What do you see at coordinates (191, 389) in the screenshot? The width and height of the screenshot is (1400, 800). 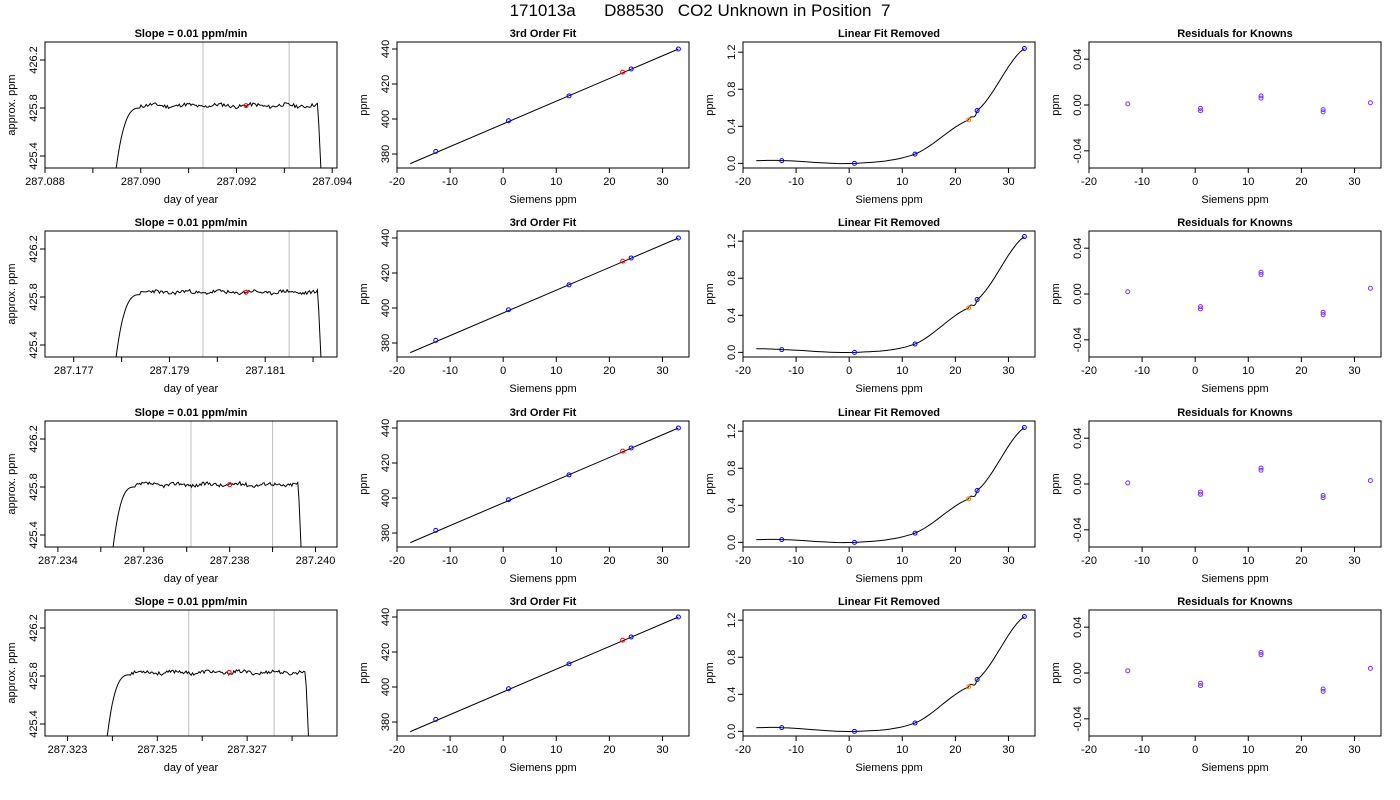 I see `x-axis-label: day of year` at bounding box center [191, 389].